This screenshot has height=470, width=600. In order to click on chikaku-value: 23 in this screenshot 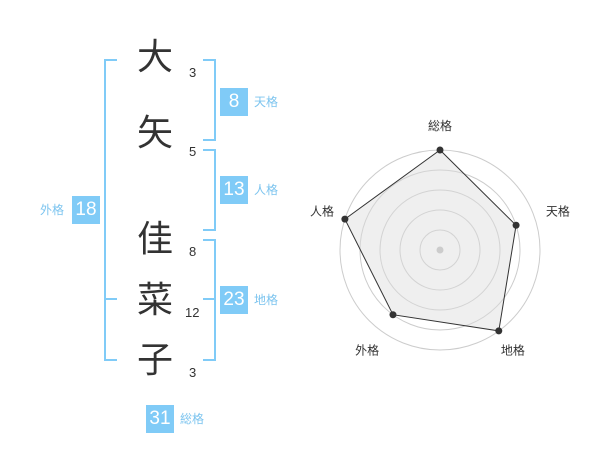, I will do `click(234, 300)`.